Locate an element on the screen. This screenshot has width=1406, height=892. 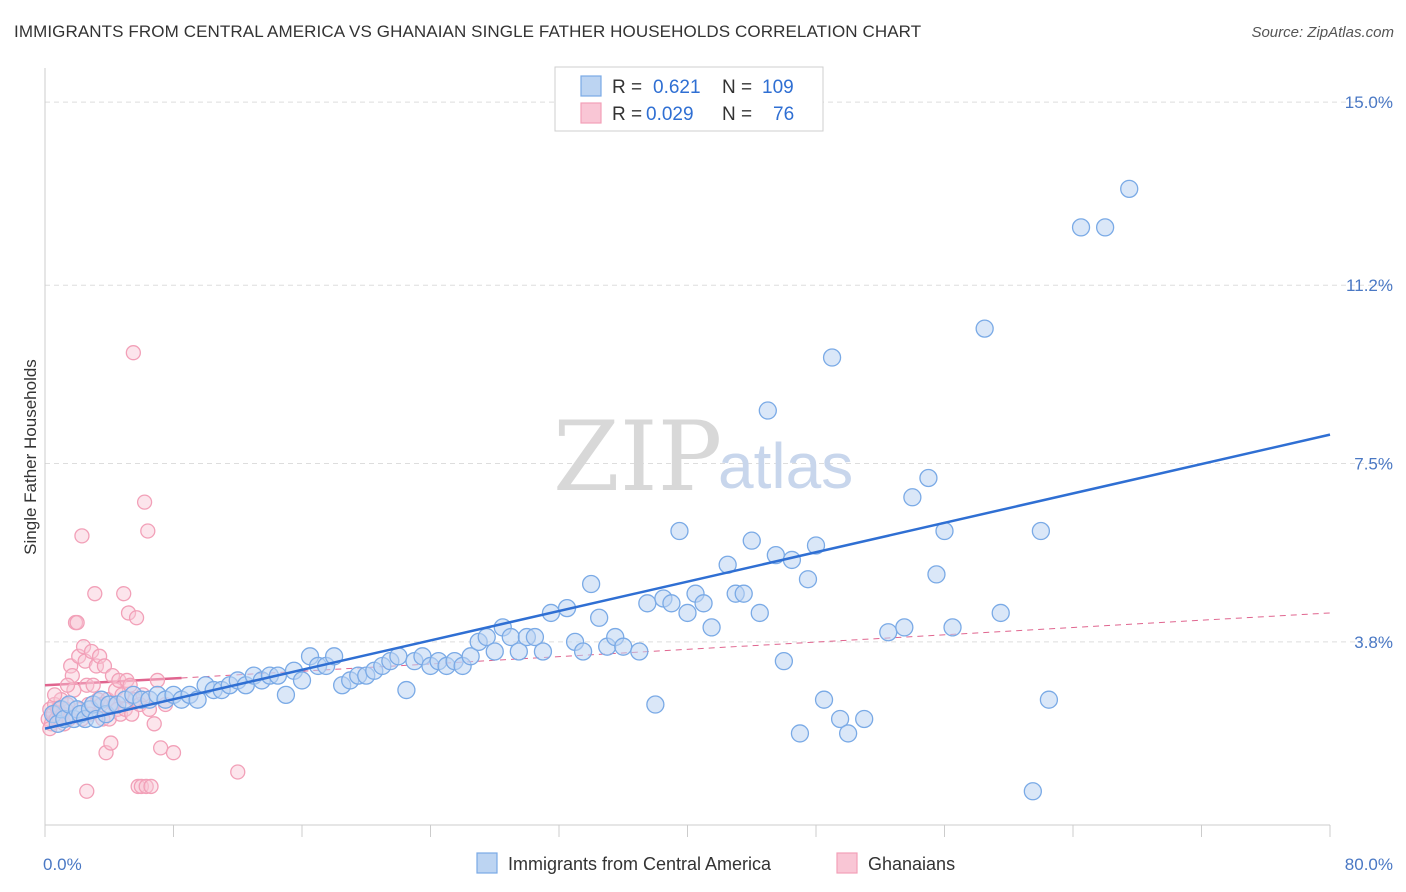
y-tick-label-1: 7.5% is located at coordinates (1373, 464).